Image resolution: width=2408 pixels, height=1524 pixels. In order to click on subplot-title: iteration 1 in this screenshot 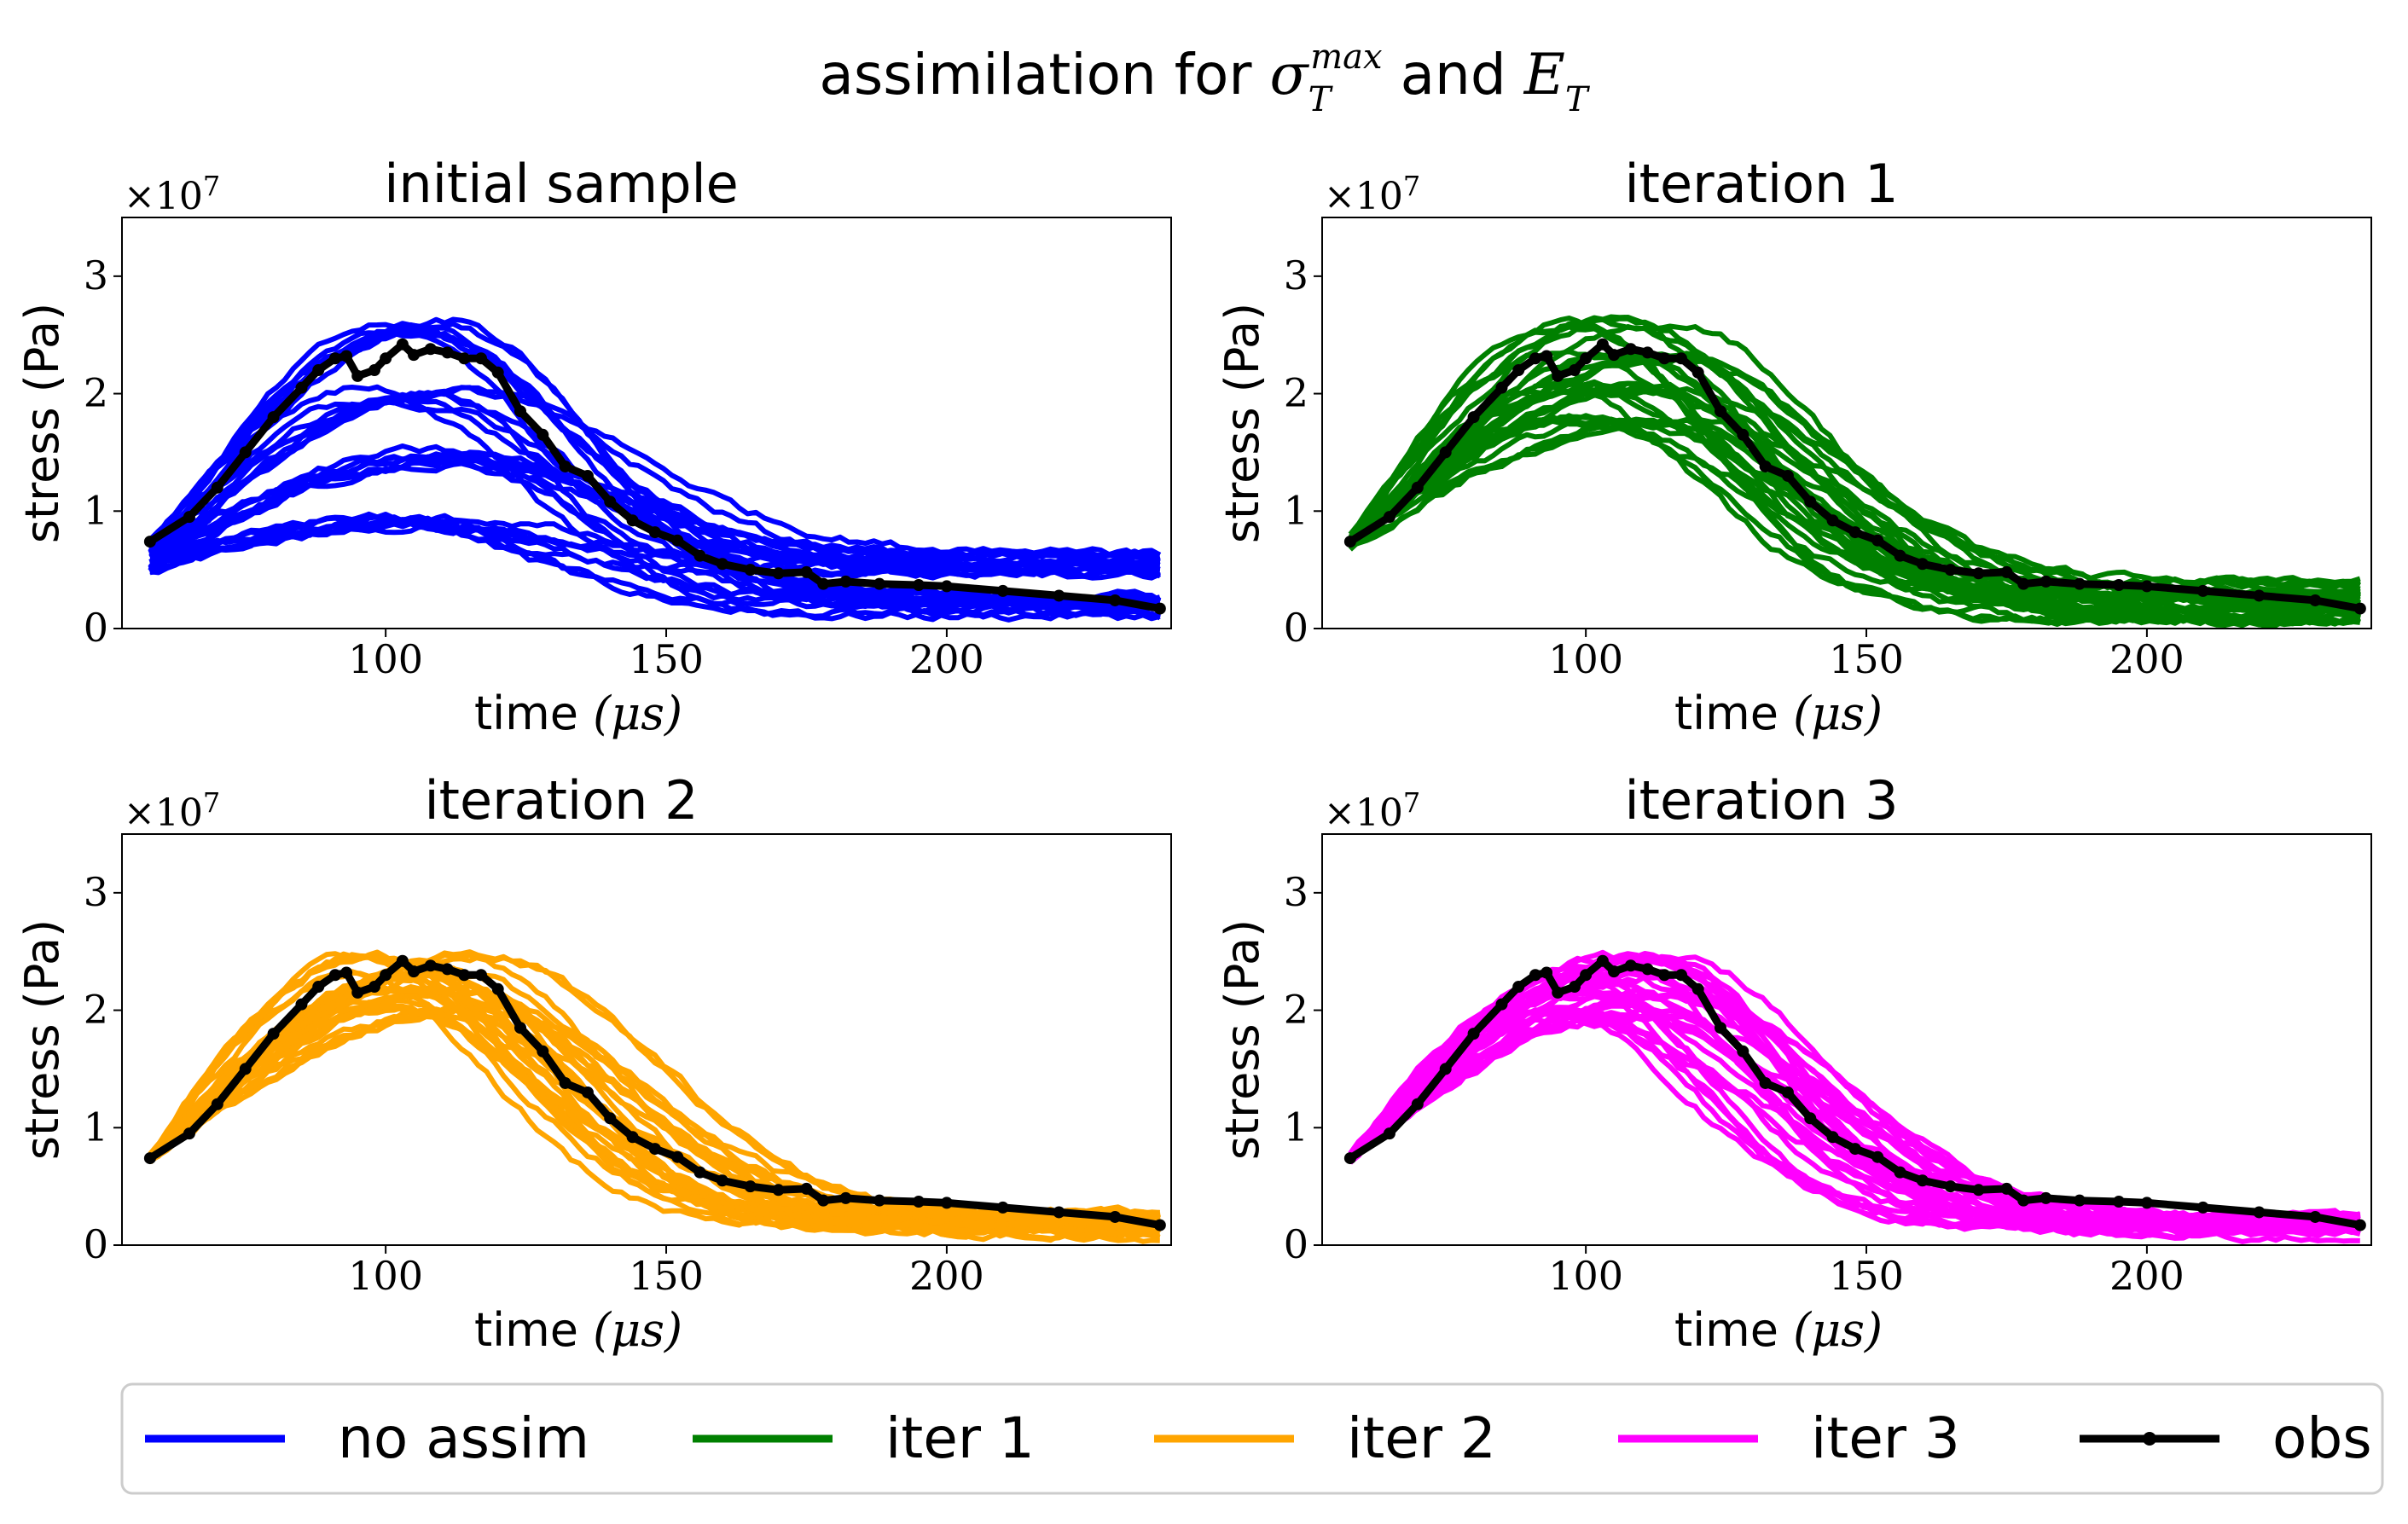, I will do `click(1761, 184)`.